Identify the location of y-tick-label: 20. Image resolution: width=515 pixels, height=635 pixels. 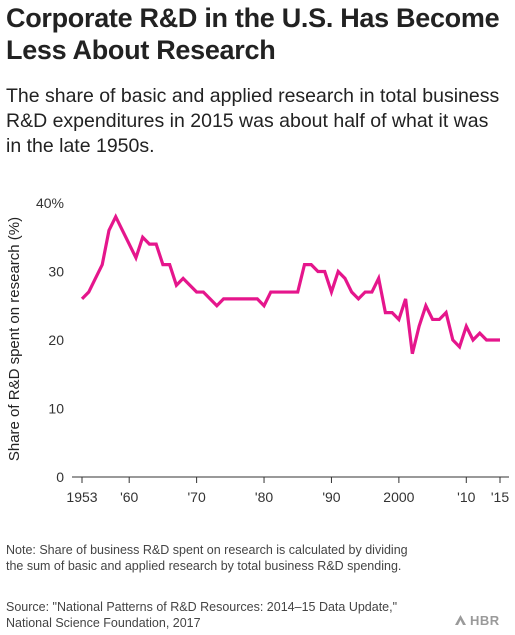
(56, 340).